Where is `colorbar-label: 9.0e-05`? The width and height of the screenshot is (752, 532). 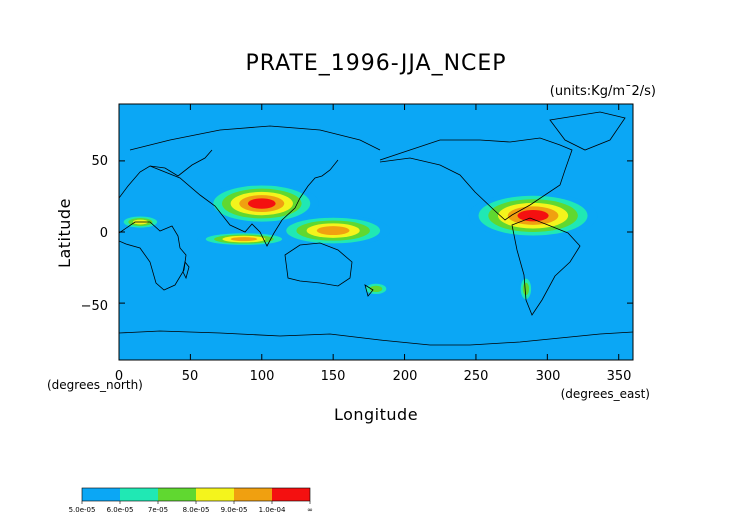
colorbar-label: 9.0e-05 is located at coordinates (234, 510).